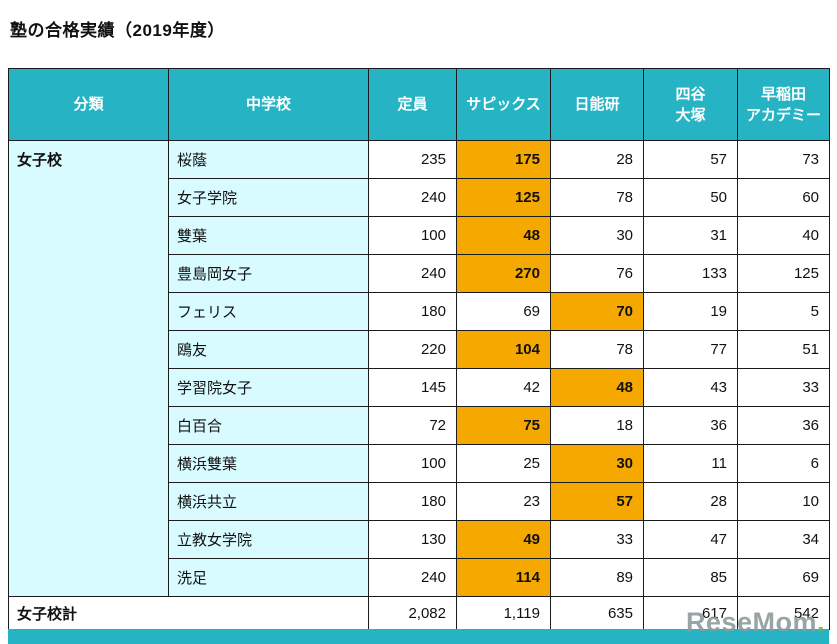 This screenshot has width=837, height=644. Describe the element at coordinates (503, 539) in the screenshot. I see `sapix-count-cell: 49` at that location.